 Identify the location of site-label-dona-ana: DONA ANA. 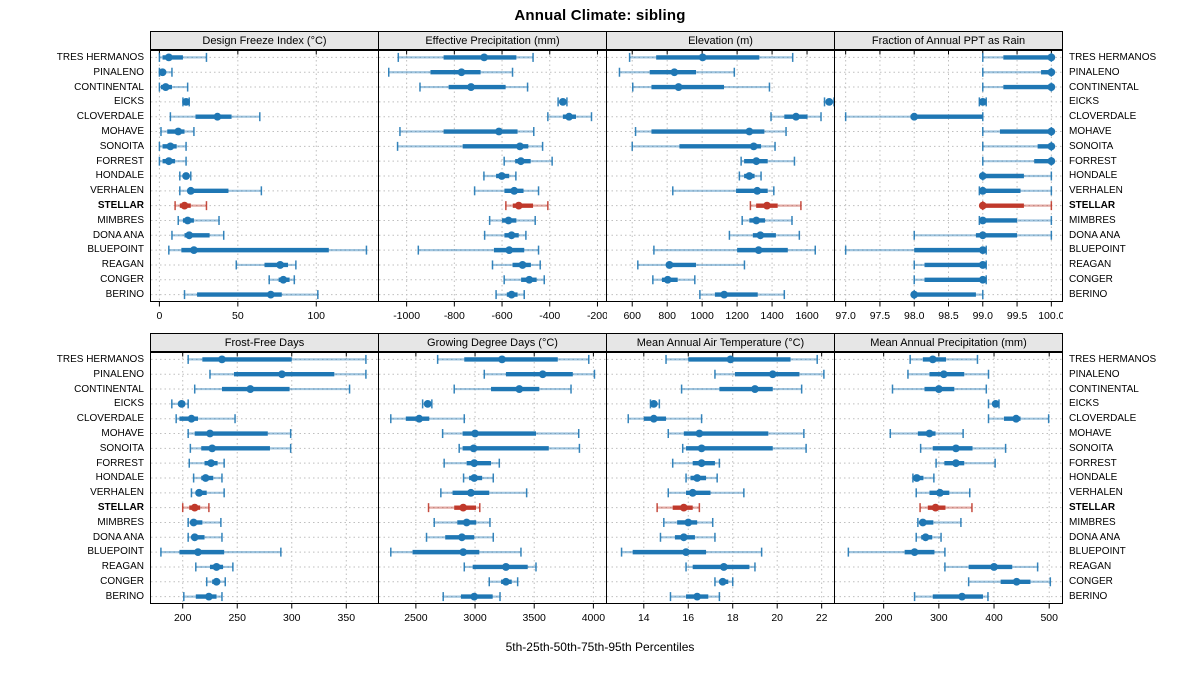
(1095, 235).